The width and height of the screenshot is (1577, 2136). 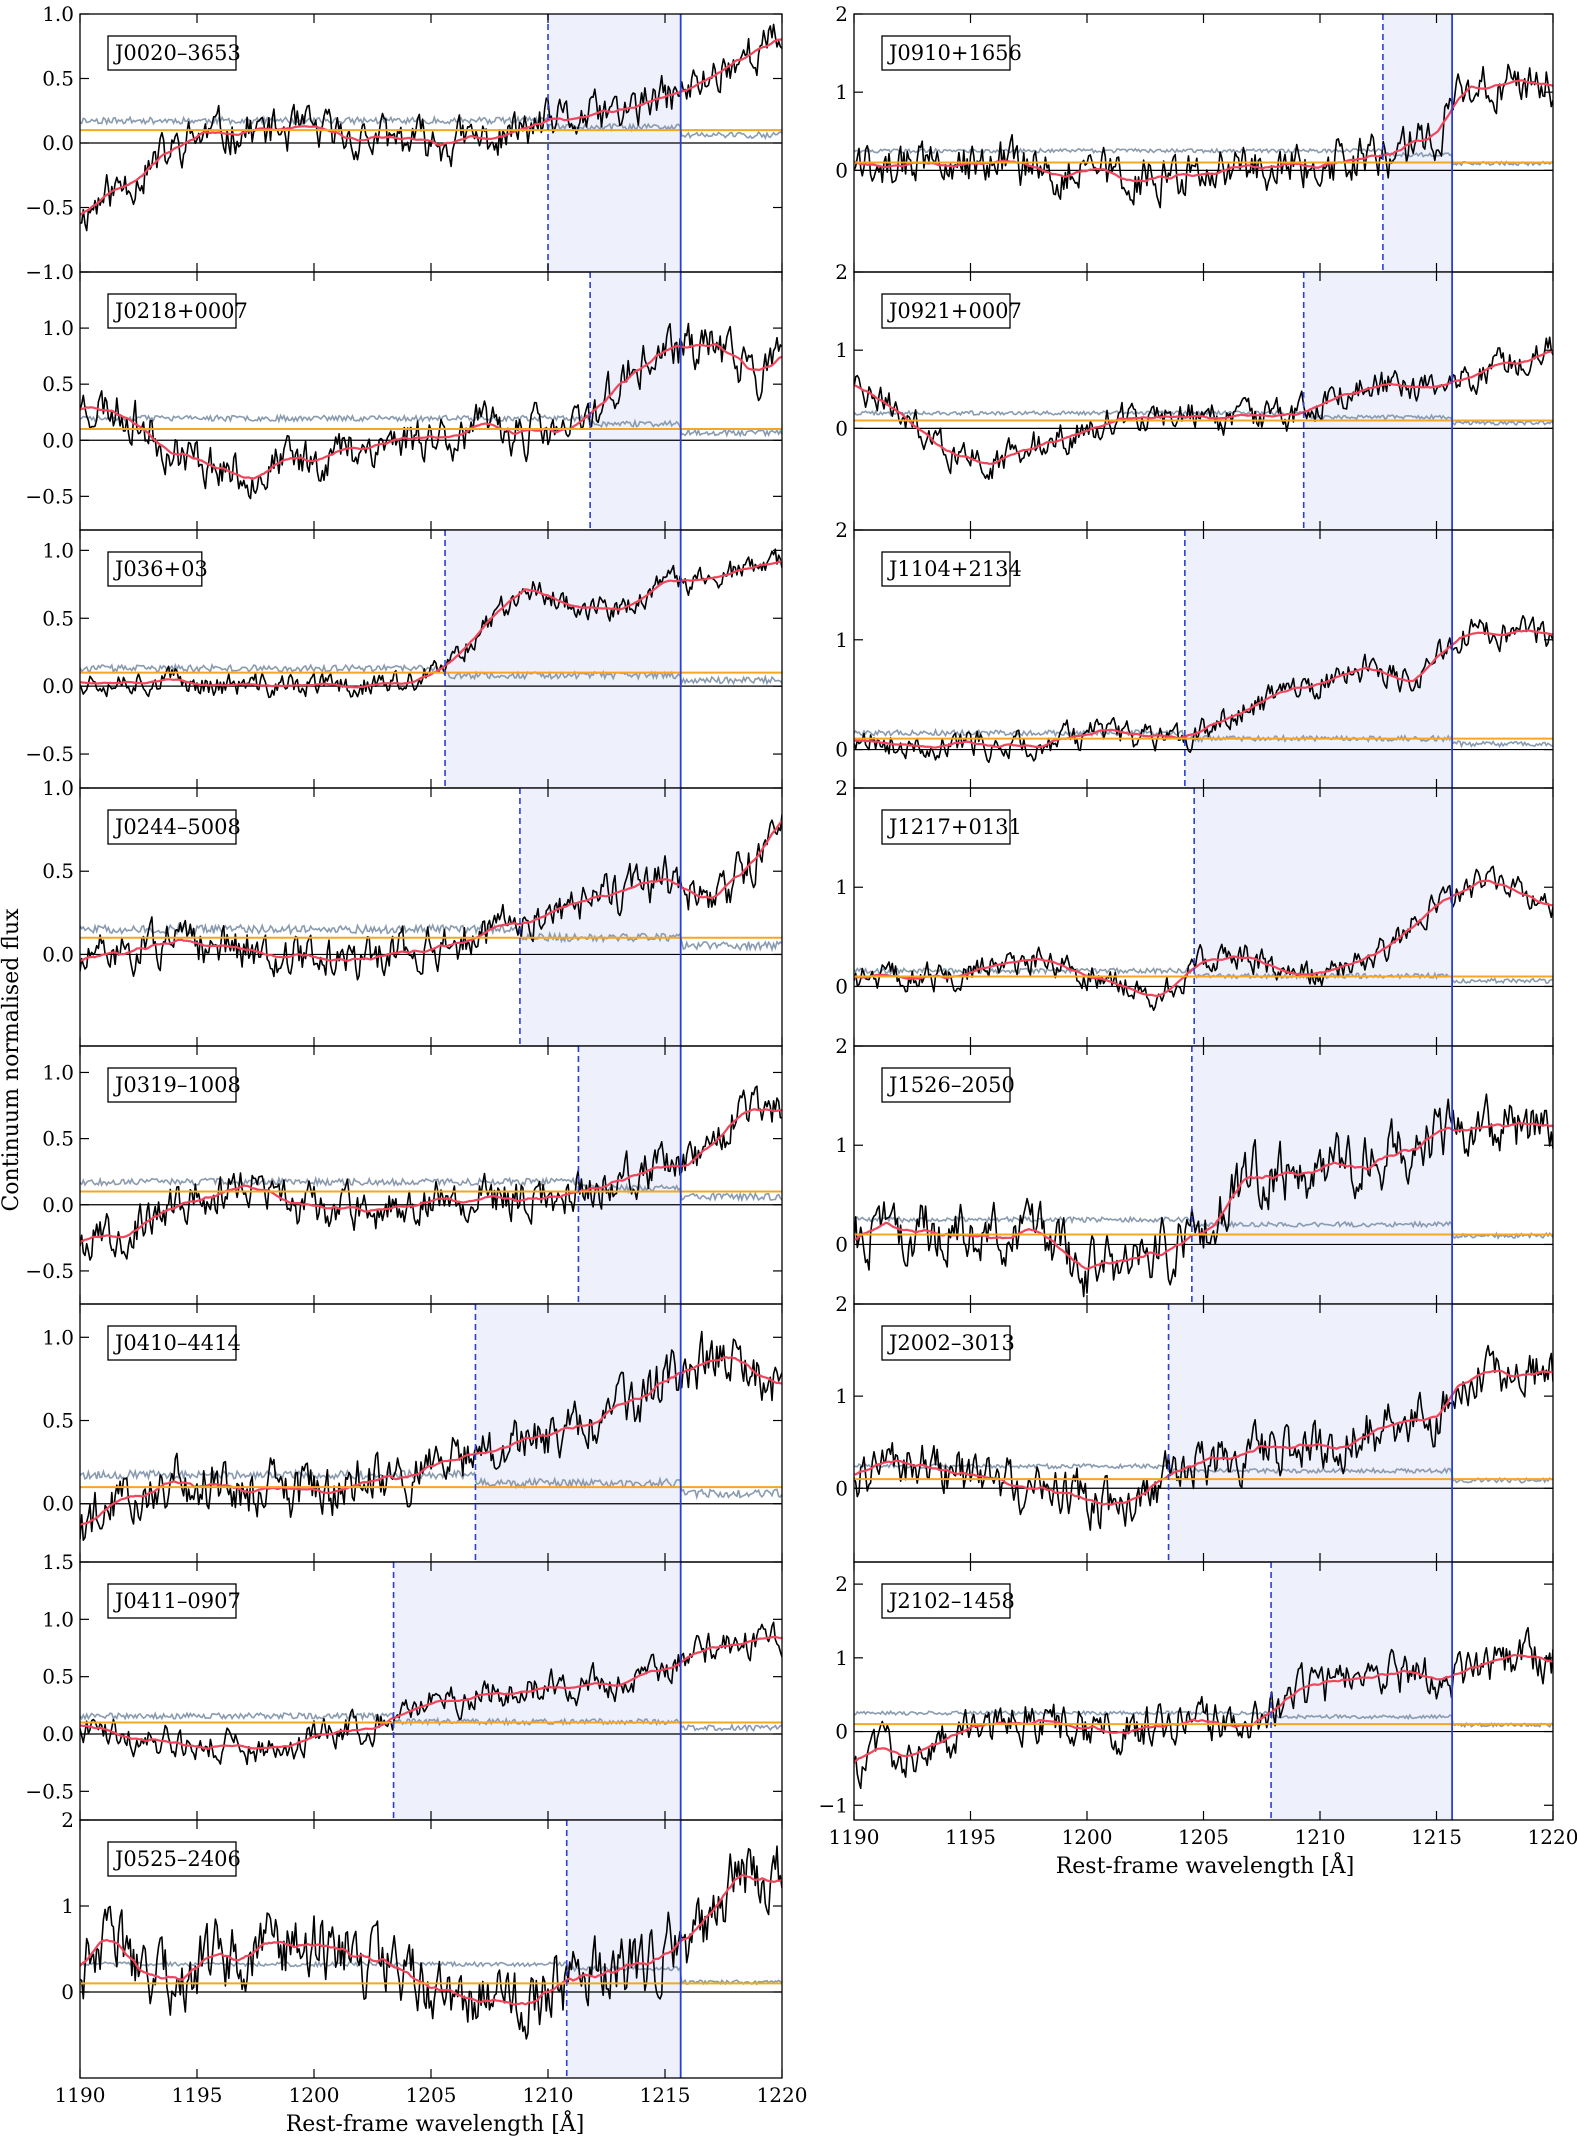 What do you see at coordinates (1087, 1837) in the screenshot?
I see `x-tick-label: 1200` at bounding box center [1087, 1837].